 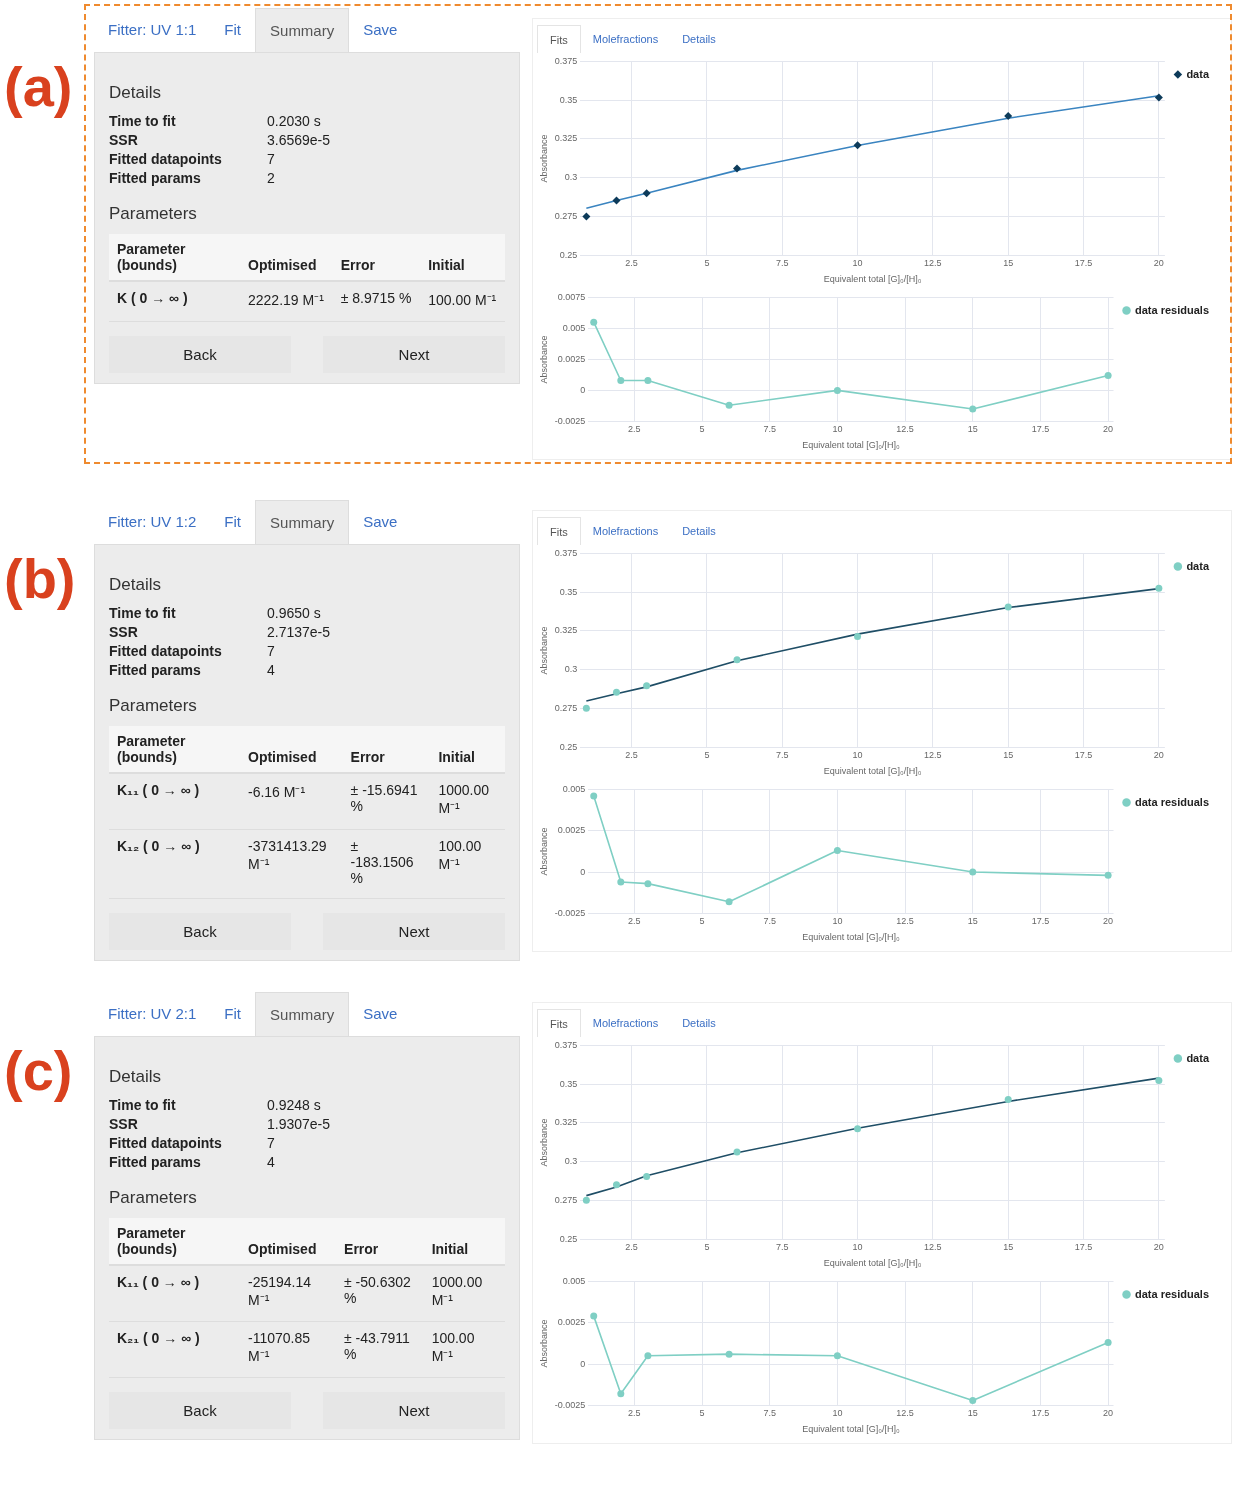 What do you see at coordinates (271, 670) in the screenshot?
I see `text: 4` at bounding box center [271, 670].